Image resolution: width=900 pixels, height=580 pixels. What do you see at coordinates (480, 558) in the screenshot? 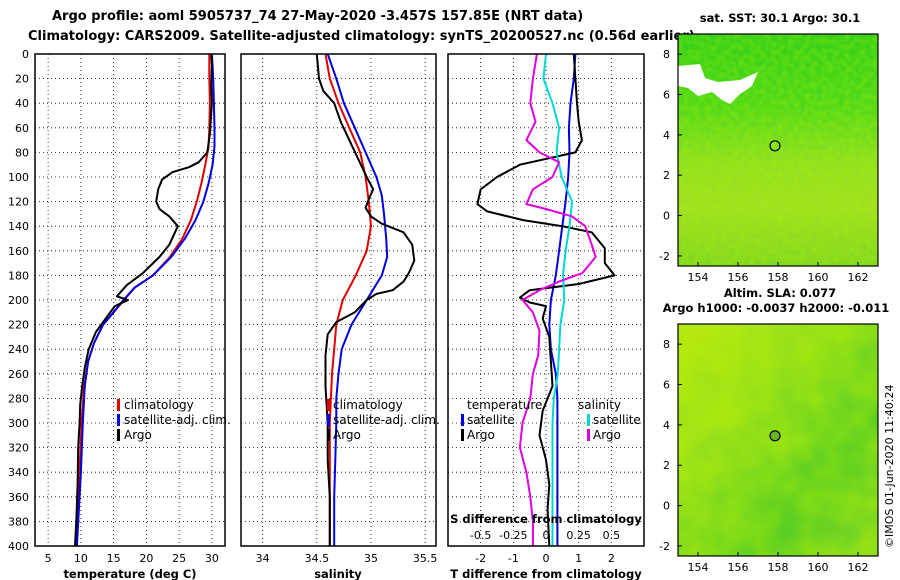
I see `x-tick-label: -2` at bounding box center [480, 558].